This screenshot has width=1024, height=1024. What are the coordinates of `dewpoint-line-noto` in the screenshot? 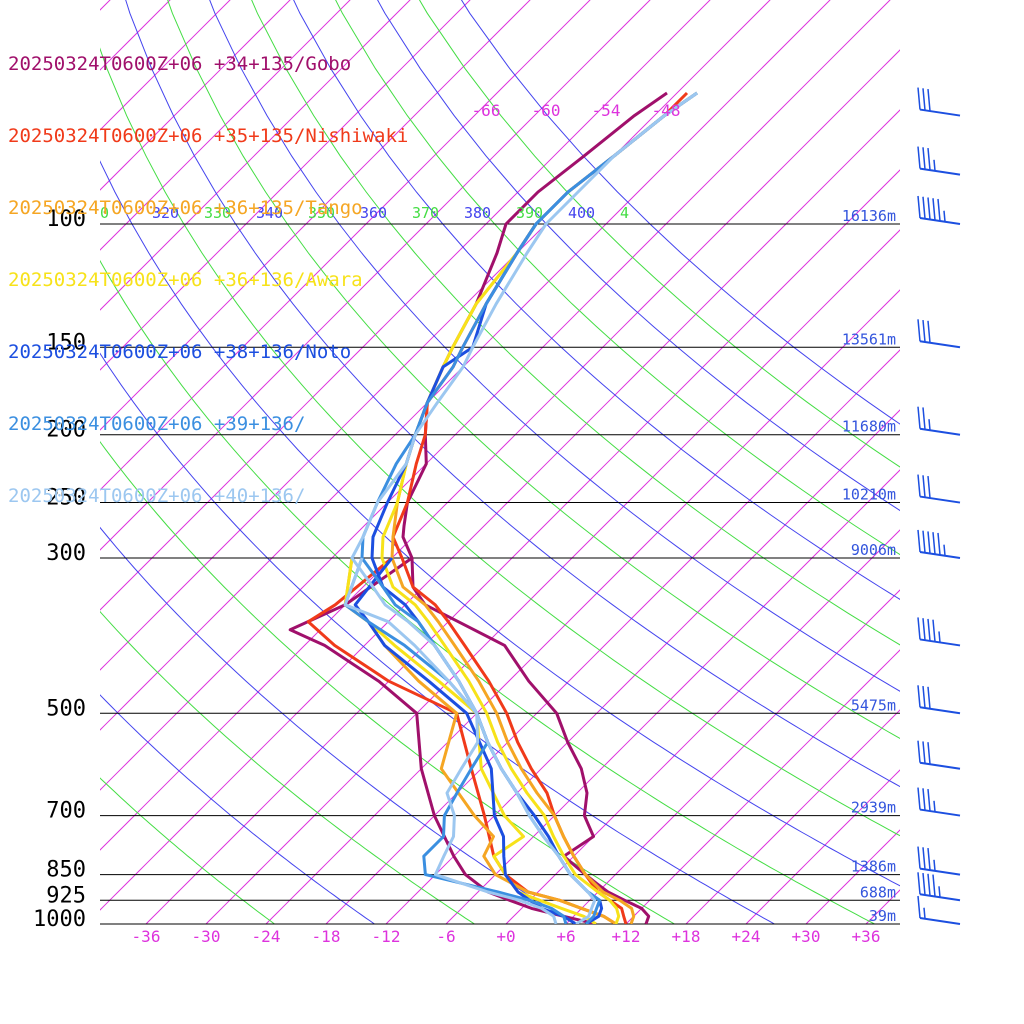 It's located at (465, 740).